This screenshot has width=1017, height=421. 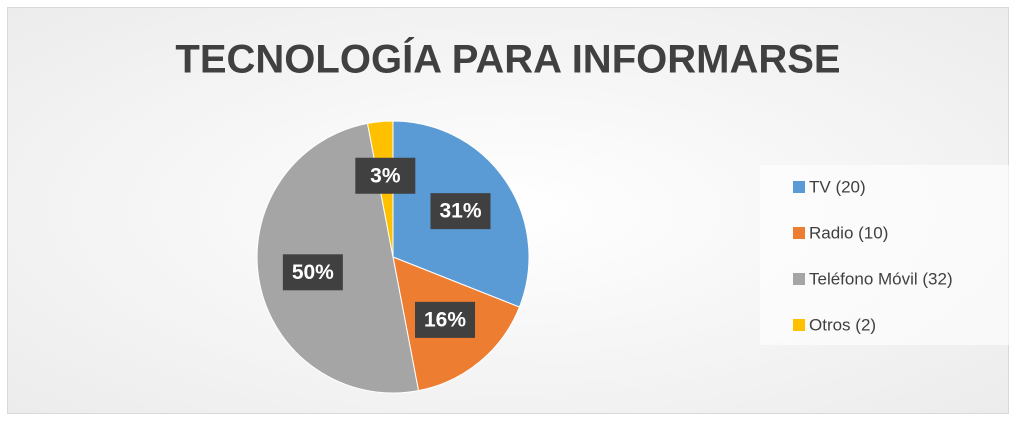 What do you see at coordinates (881, 278) in the screenshot?
I see `legend-label: Teléfono Móvil (32)` at bounding box center [881, 278].